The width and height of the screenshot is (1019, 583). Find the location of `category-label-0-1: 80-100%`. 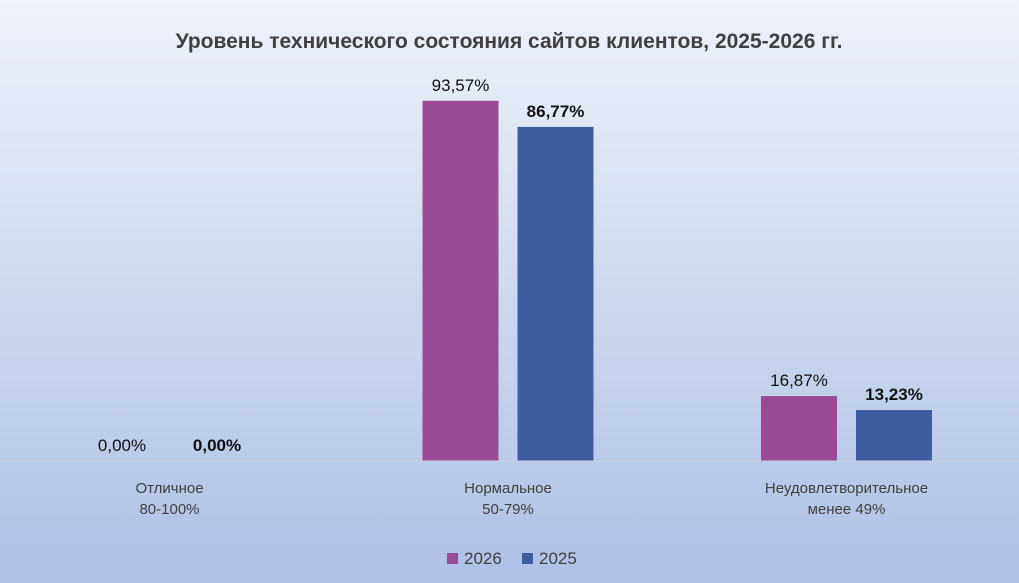

category-label-0-1: 80-100% is located at coordinates (169, 509).